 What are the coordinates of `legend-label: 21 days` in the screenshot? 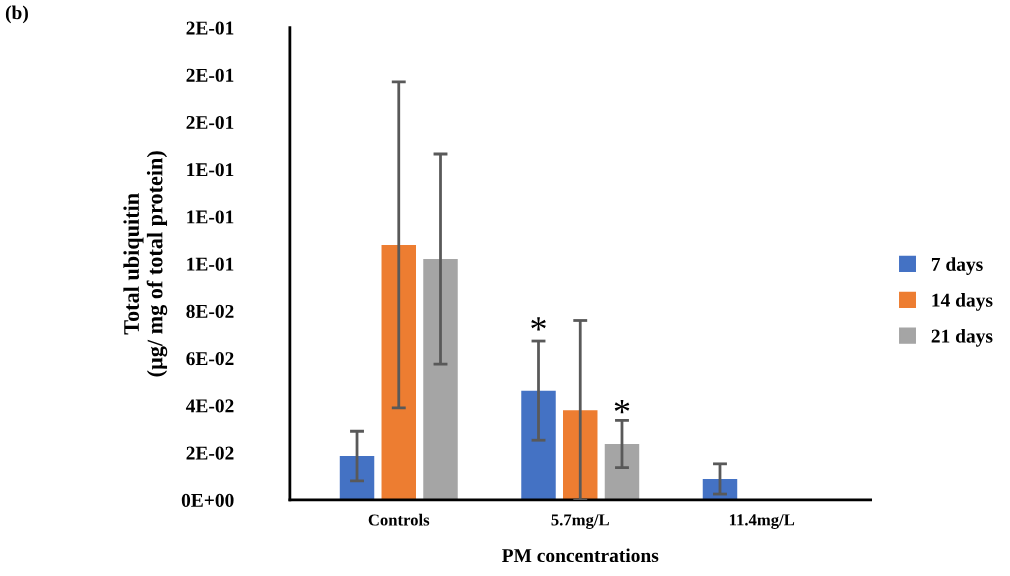 It's located at (962, 337).